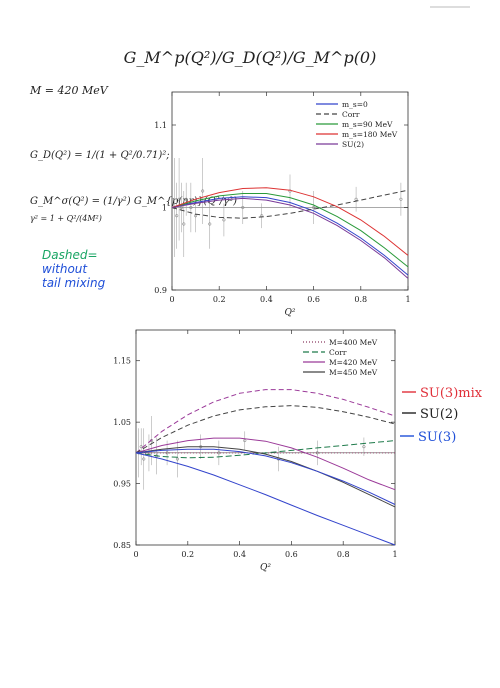 This screenshot has width=500, height=688. I want to click on page-title: G_M^p(Q²)/G_D(Q²)/G_M^p(0), so click(250, 57).